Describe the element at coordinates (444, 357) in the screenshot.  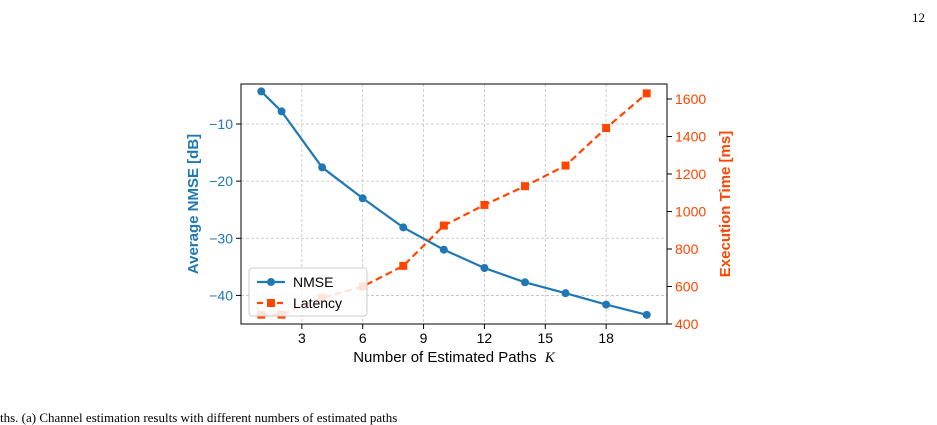
I see `x-axis-title-text: Number of Estimated Paths` at that location.